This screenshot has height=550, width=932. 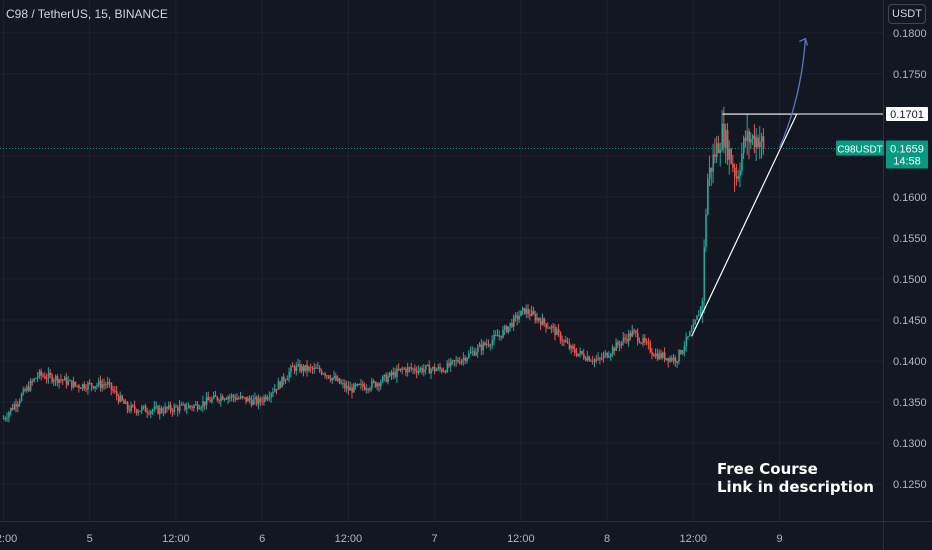 I want to click on time-tick-label: 7, so click(x=435, y=539).